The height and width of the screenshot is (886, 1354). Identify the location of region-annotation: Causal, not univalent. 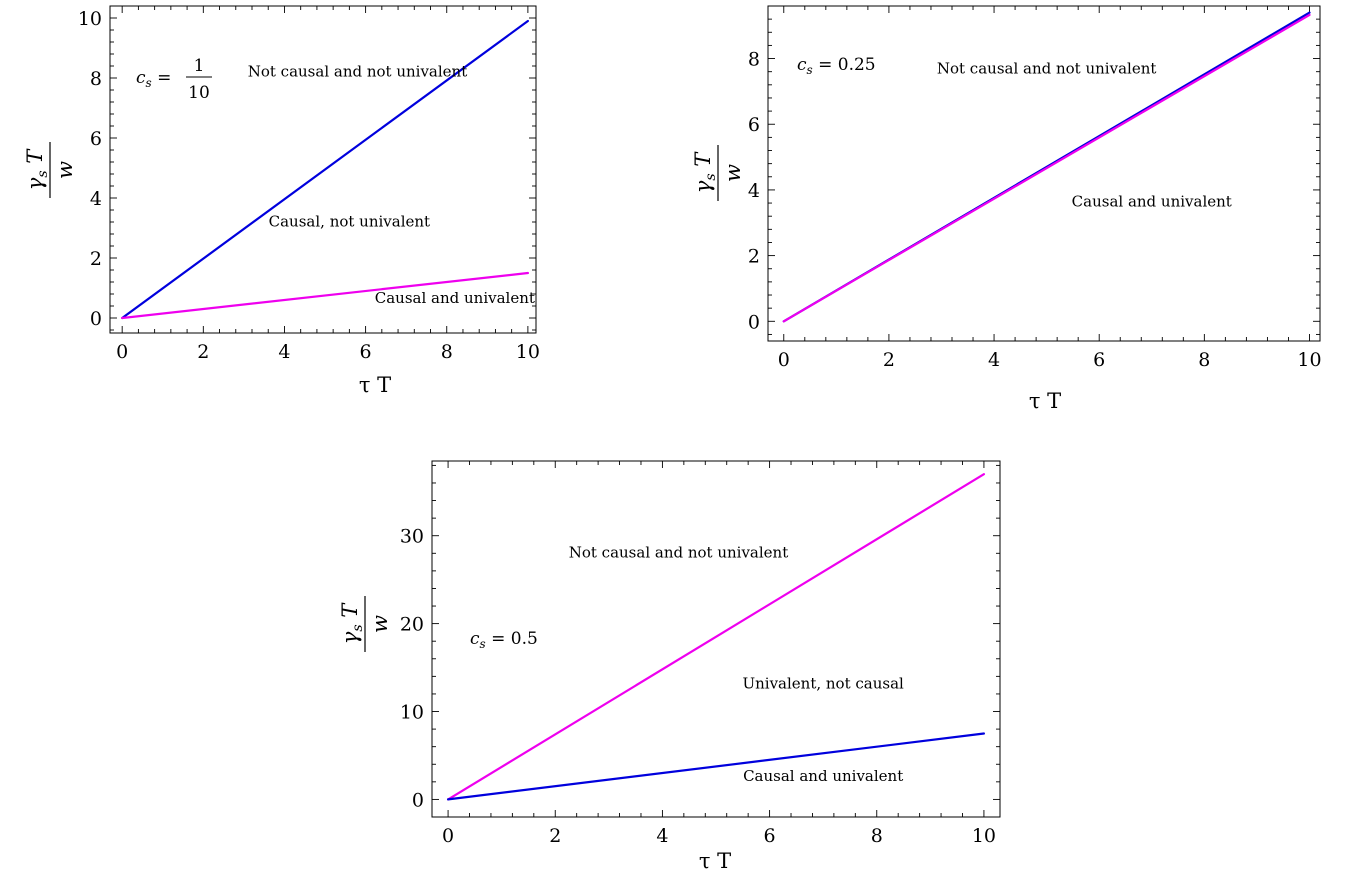
(349, 222).